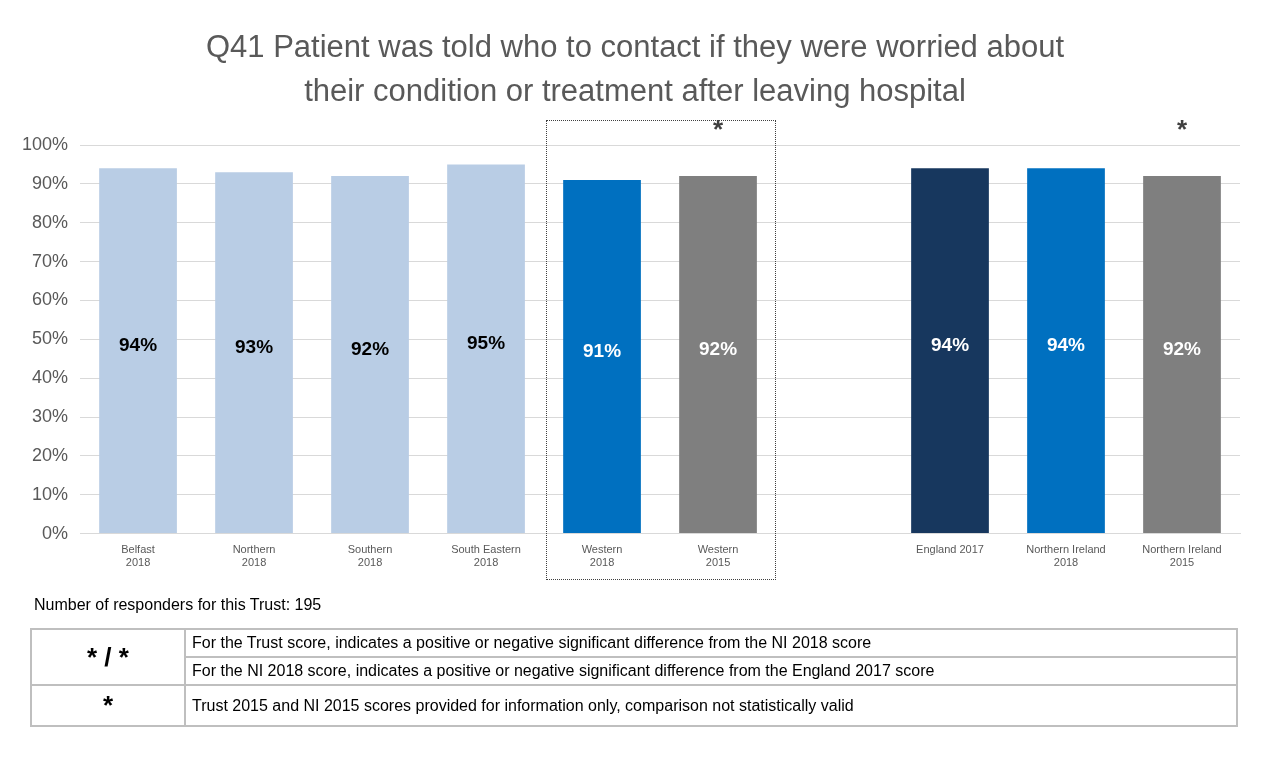 The height and width of the screenshot is (761, 1270). Describe the element at coordinates (486, 556) in the screenshot. I see `x-tick-label: South Eastern 2018` at that location.